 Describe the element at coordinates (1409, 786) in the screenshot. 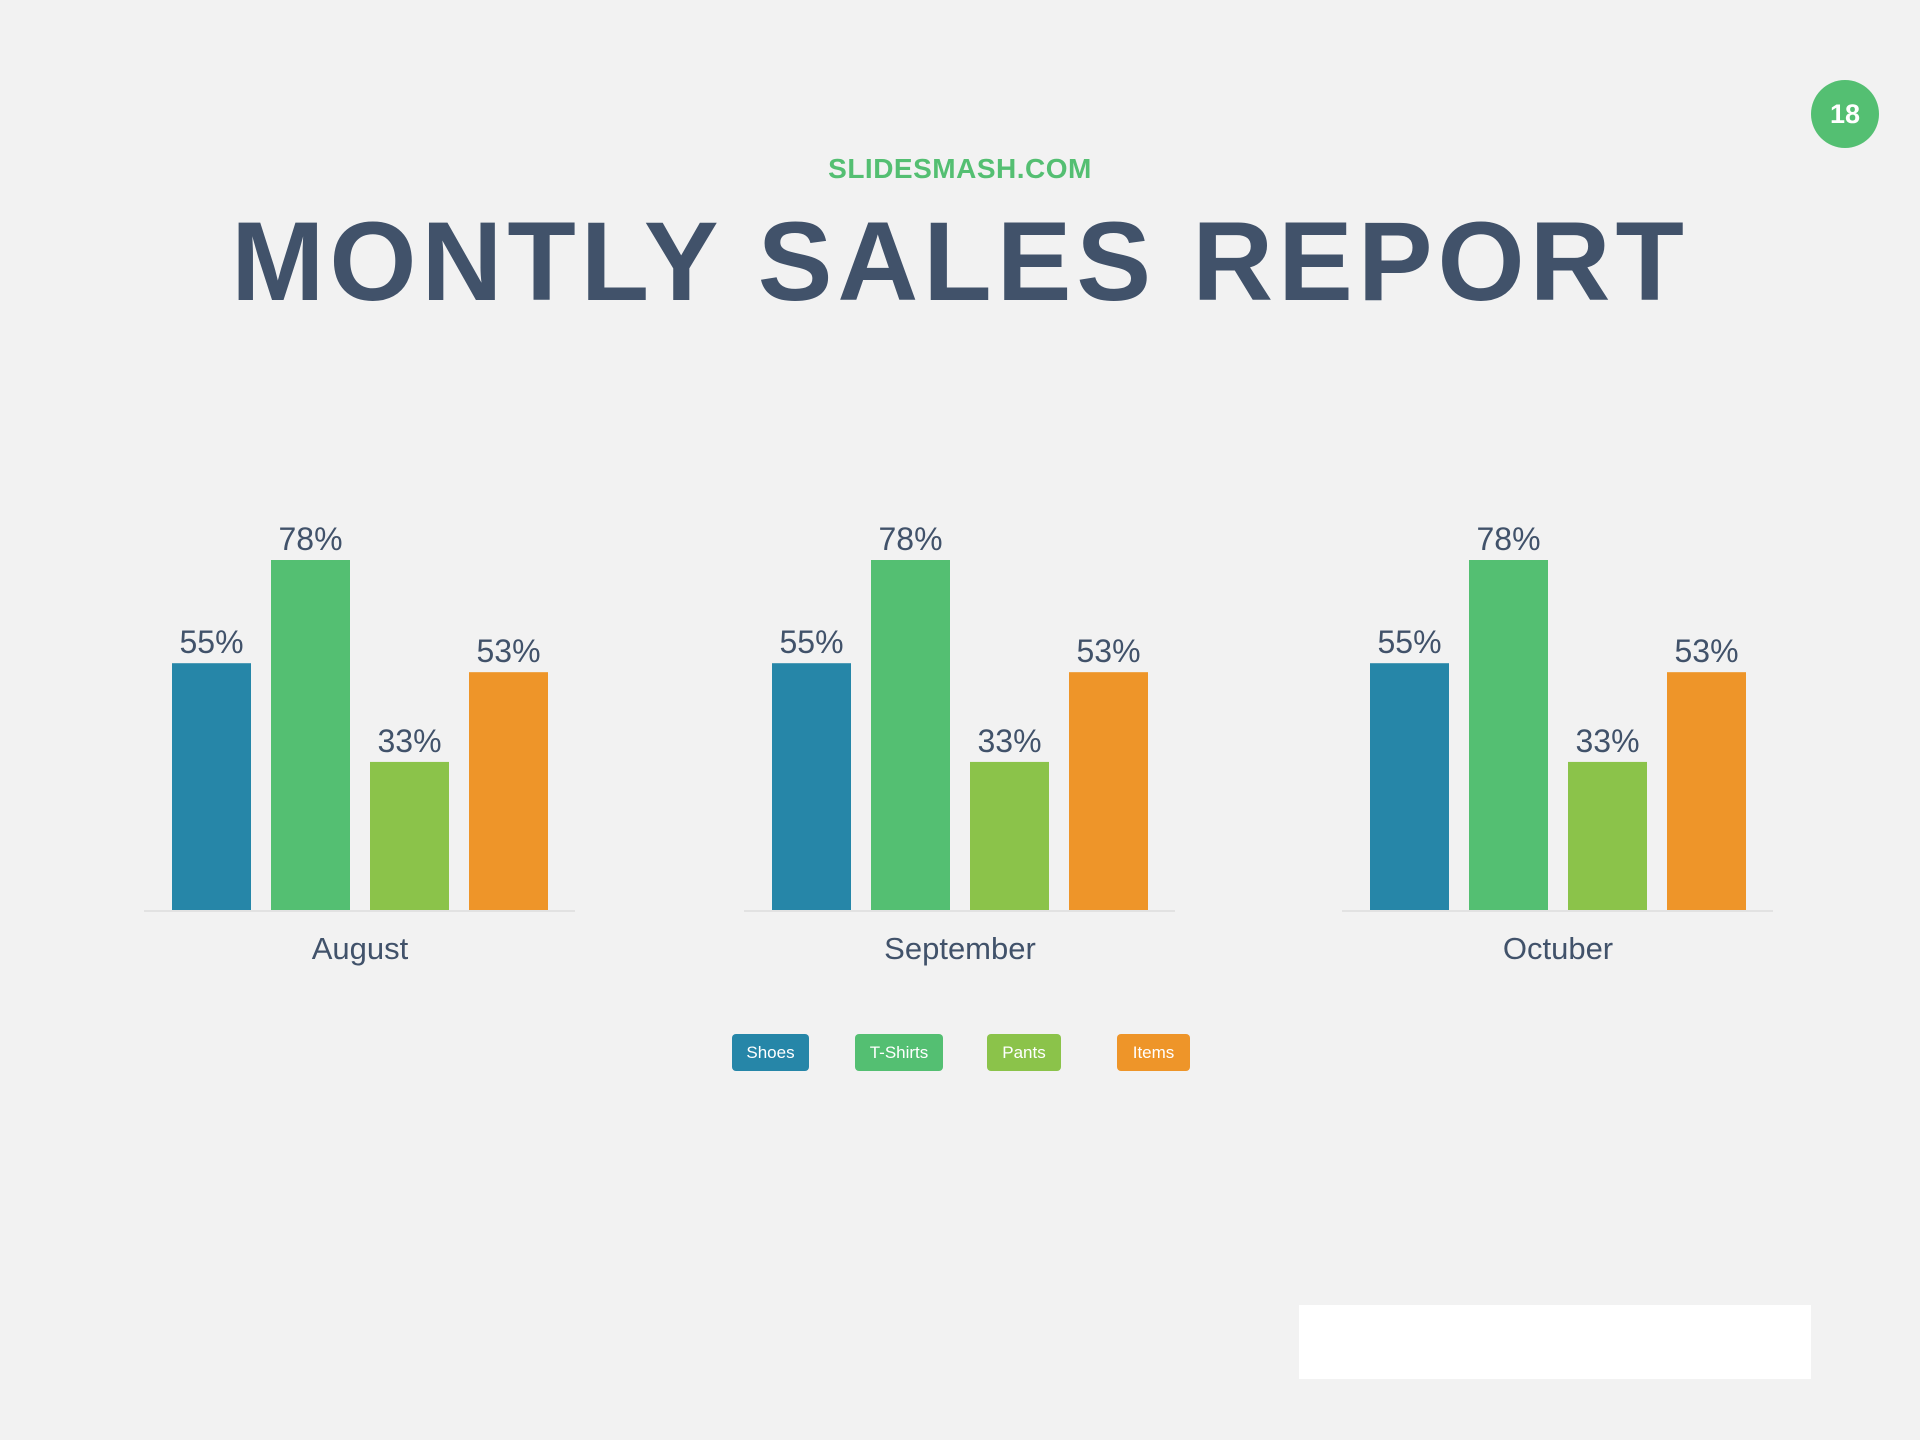

I see `octuber-bar-shoes` at that location.